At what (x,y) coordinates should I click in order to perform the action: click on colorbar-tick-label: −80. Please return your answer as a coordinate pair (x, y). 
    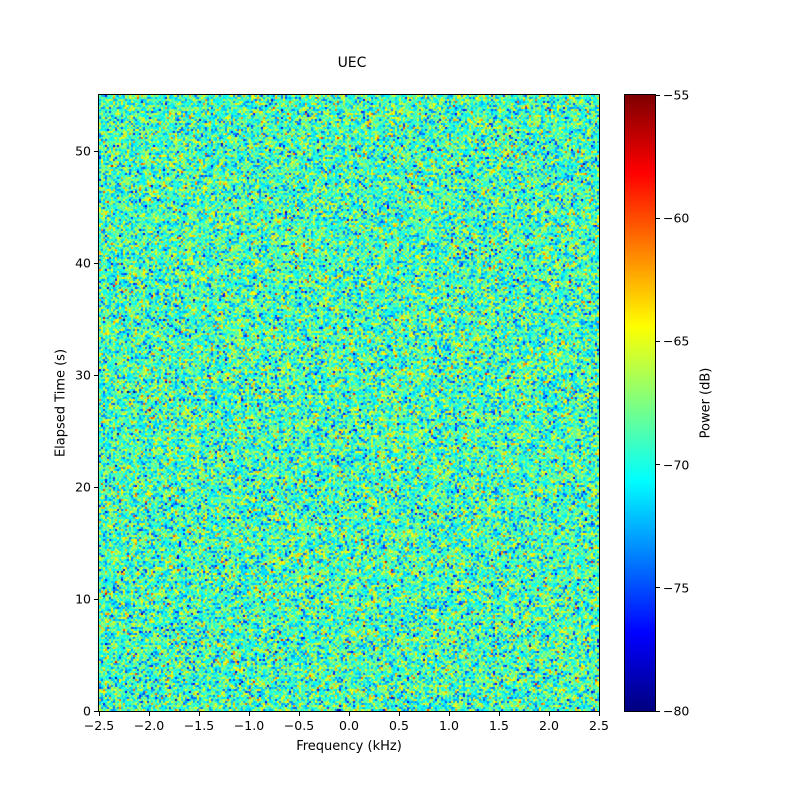
    Looking at the image, I should click on (676, 711).